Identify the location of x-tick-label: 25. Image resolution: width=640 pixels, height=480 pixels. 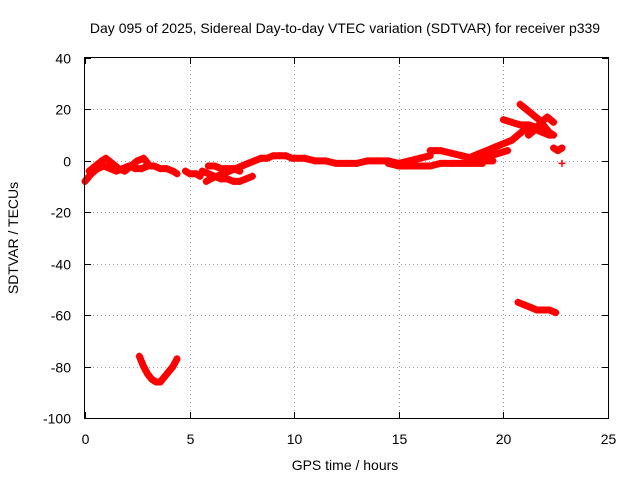
(609, 439).